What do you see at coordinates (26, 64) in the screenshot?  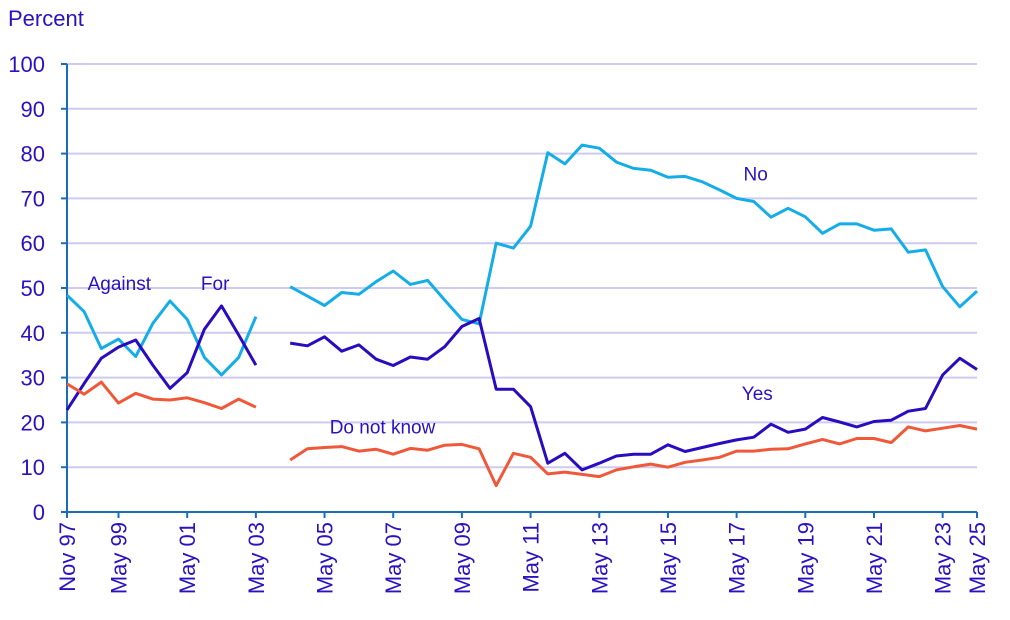 I see `y-tick-label: 100` at bounding box center [26, 64].